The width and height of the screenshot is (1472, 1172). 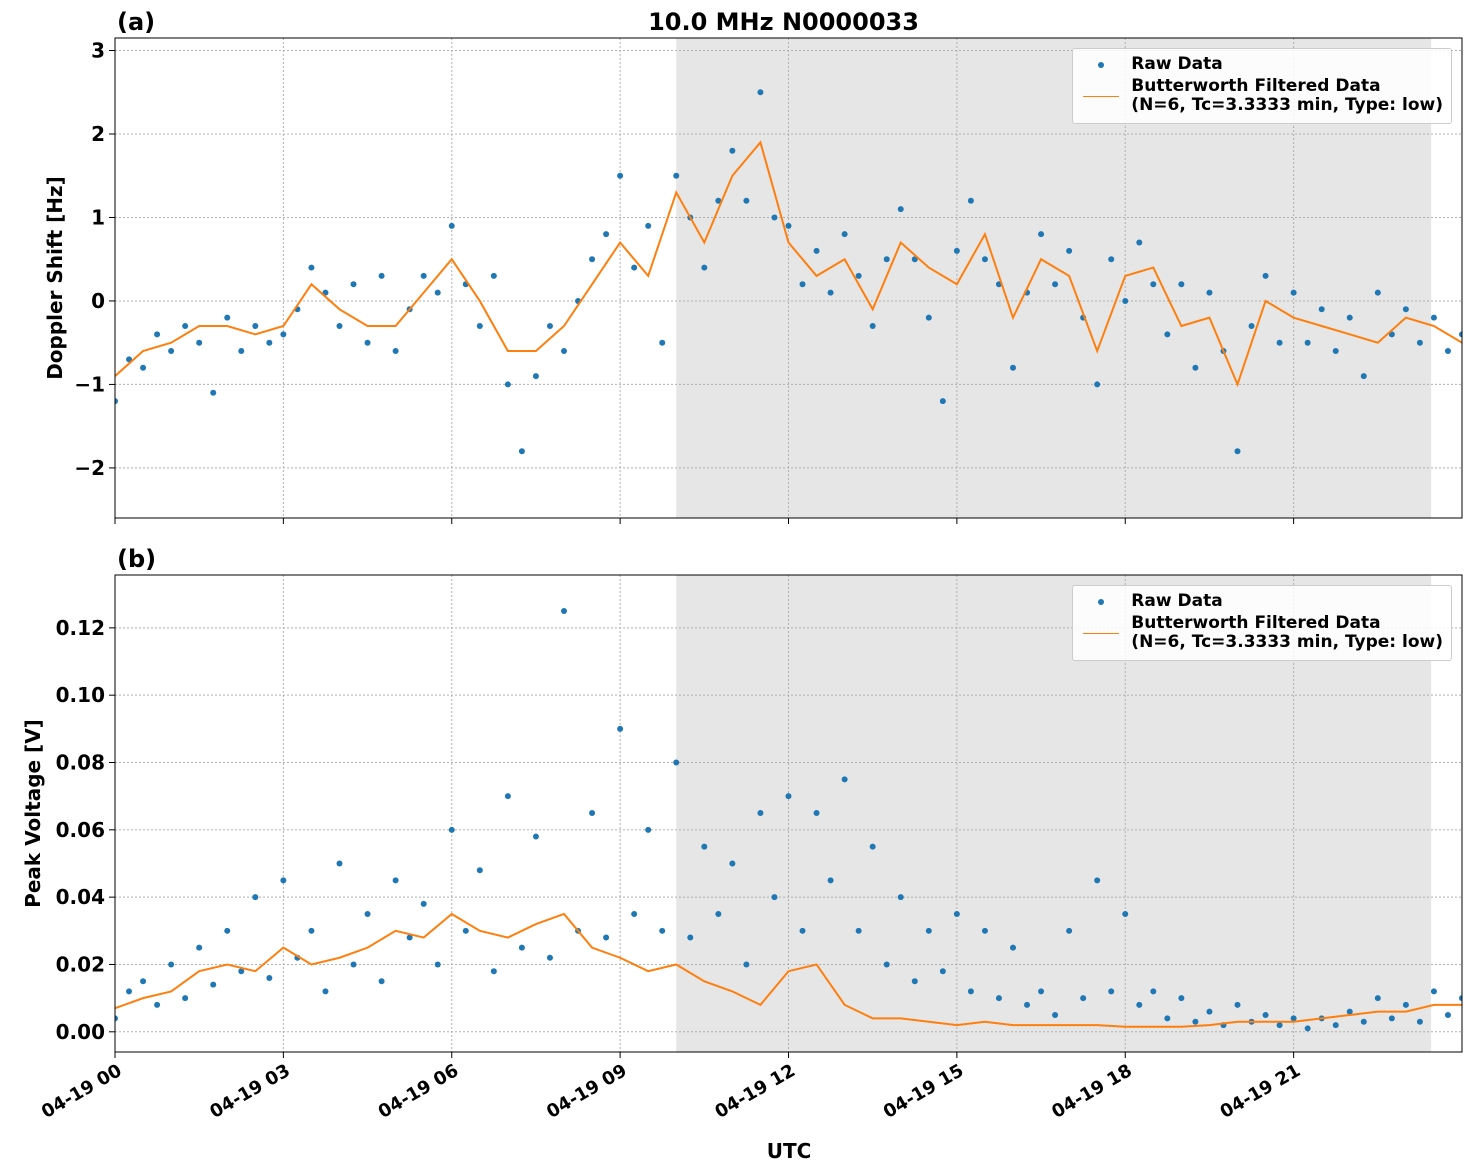 I want to click on x-axis-label: UTC, so click(x=789, y=1151).